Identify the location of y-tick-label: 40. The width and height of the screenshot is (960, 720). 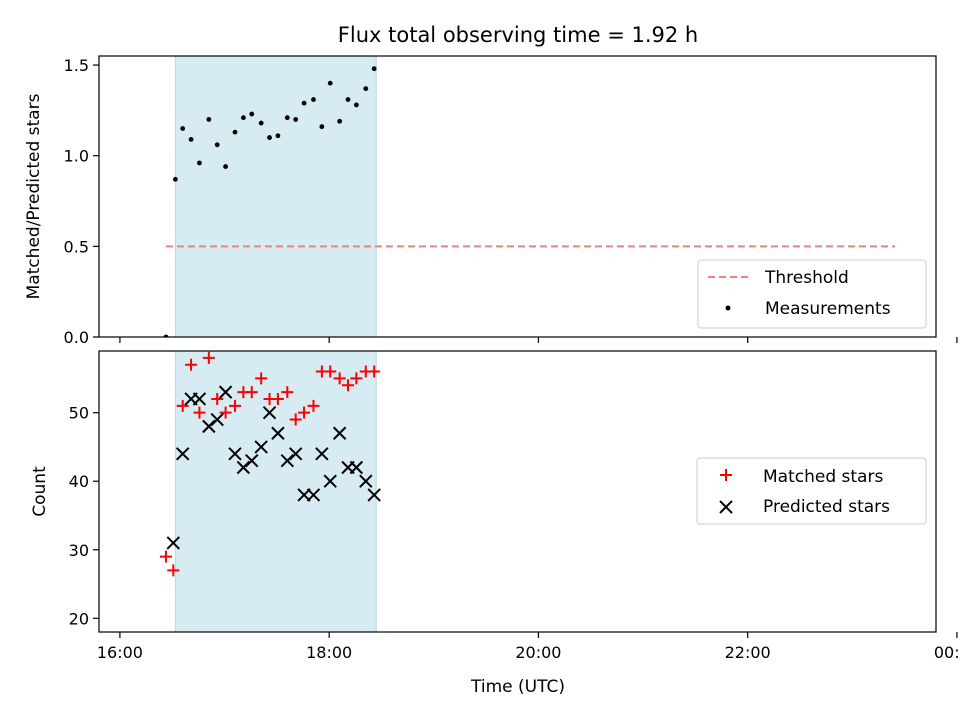
(79, 481).